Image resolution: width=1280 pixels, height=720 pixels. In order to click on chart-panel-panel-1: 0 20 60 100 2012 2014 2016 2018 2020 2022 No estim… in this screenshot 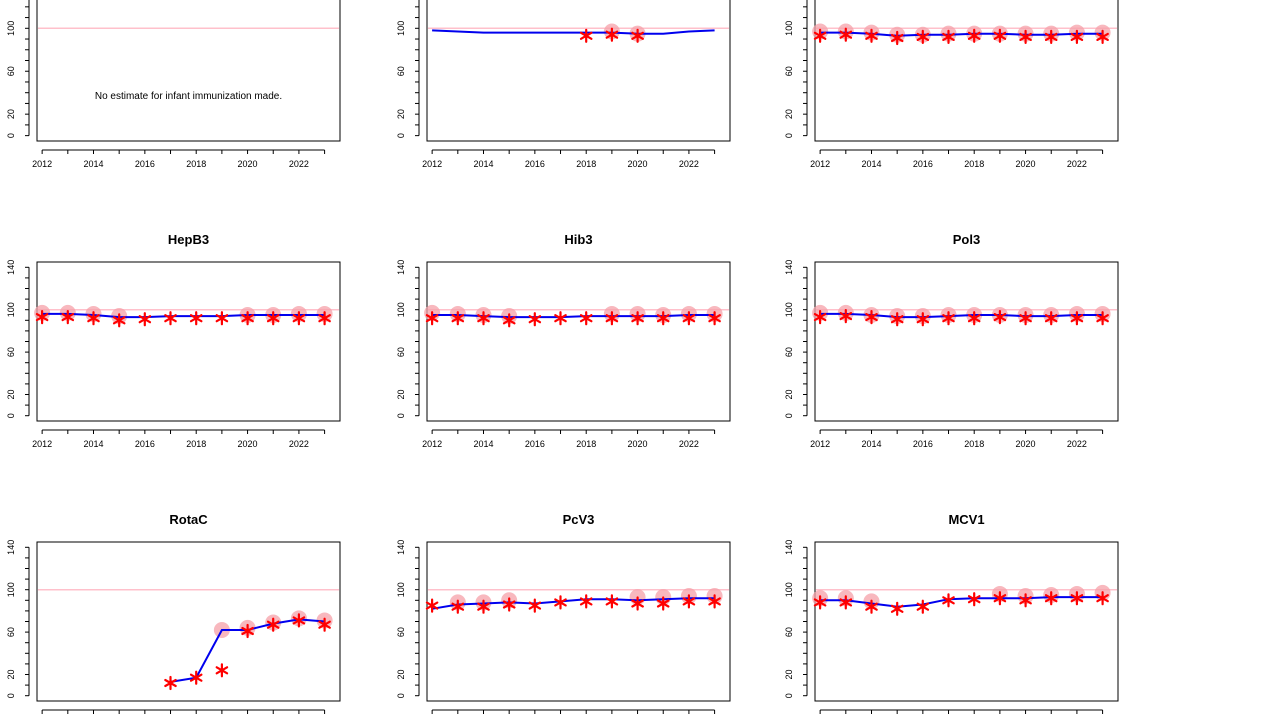, I will do `click(173, 84)`.